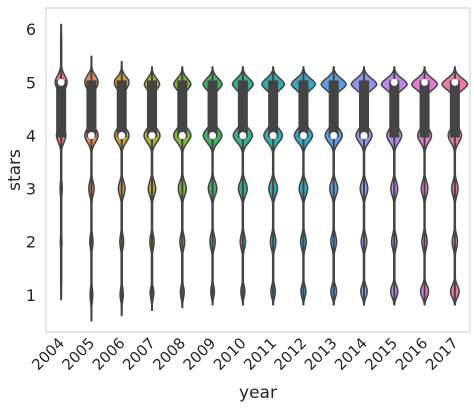  Describe the element at coordinates (31, 189) in the screenshot. I see `y-tick-label: 3` at that location.